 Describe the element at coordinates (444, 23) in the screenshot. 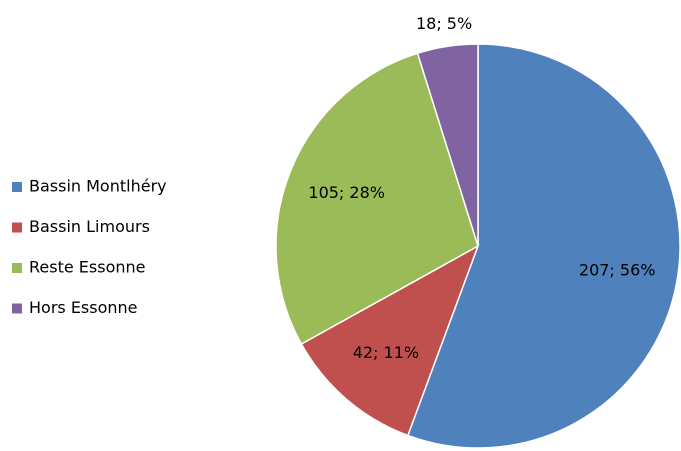

I see `data-label: 18; 5%` at that location.